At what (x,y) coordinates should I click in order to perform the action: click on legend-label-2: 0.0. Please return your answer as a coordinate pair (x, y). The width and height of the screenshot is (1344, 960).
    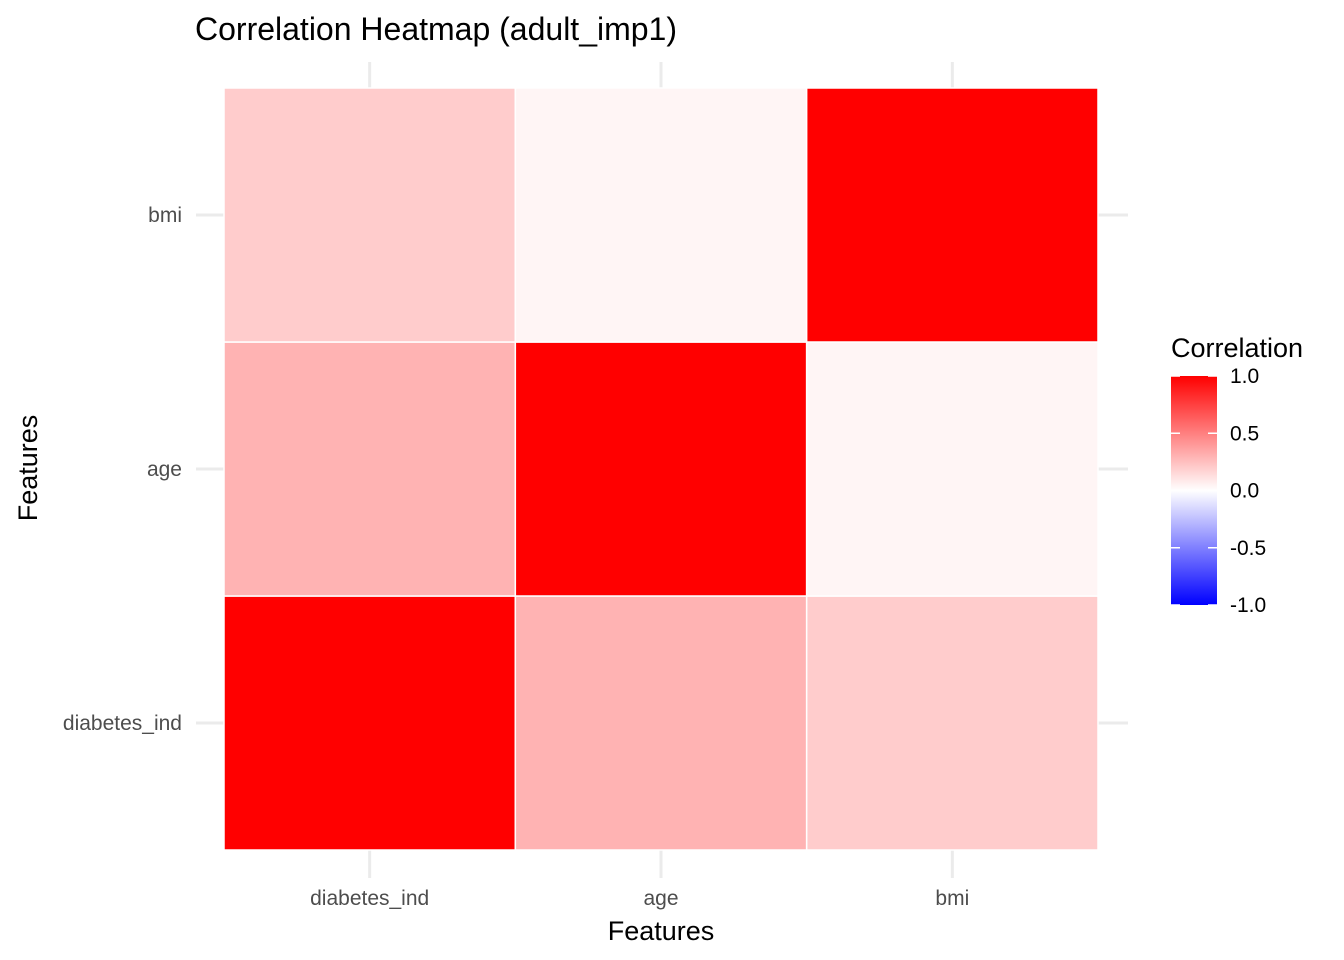
    Looking at the image, I should click on (1244, 491).